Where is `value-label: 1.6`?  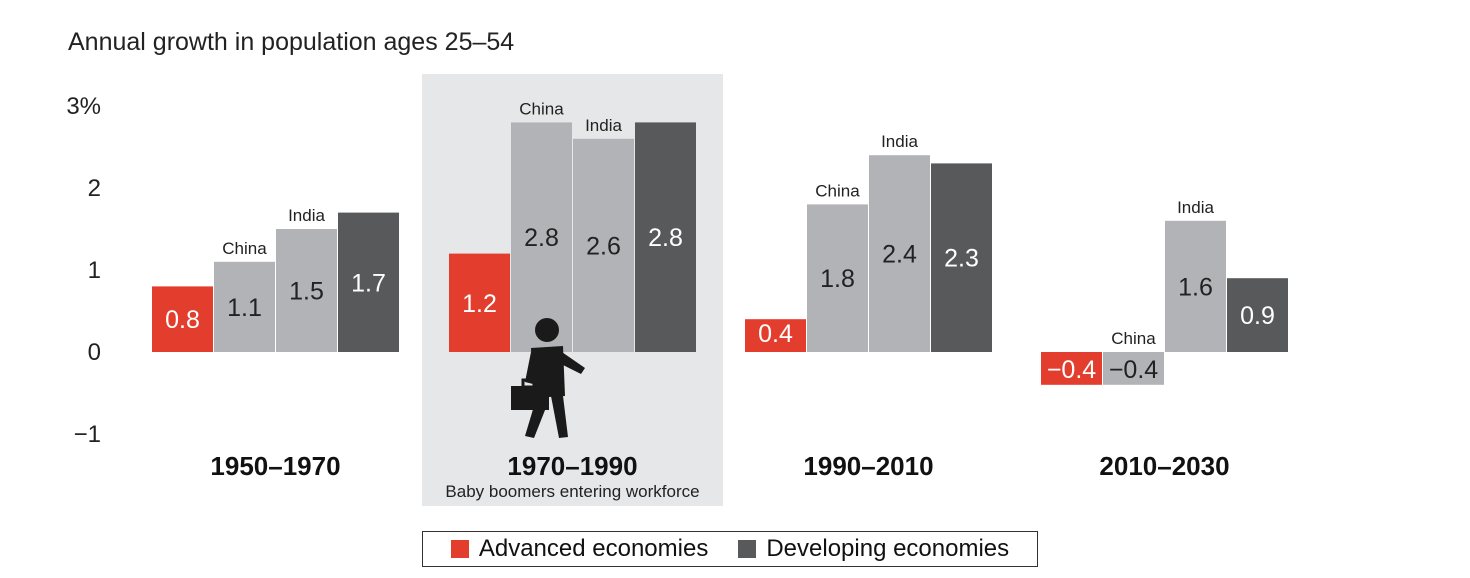 value-label: 1.6 is located at coordinates (1195, 287).